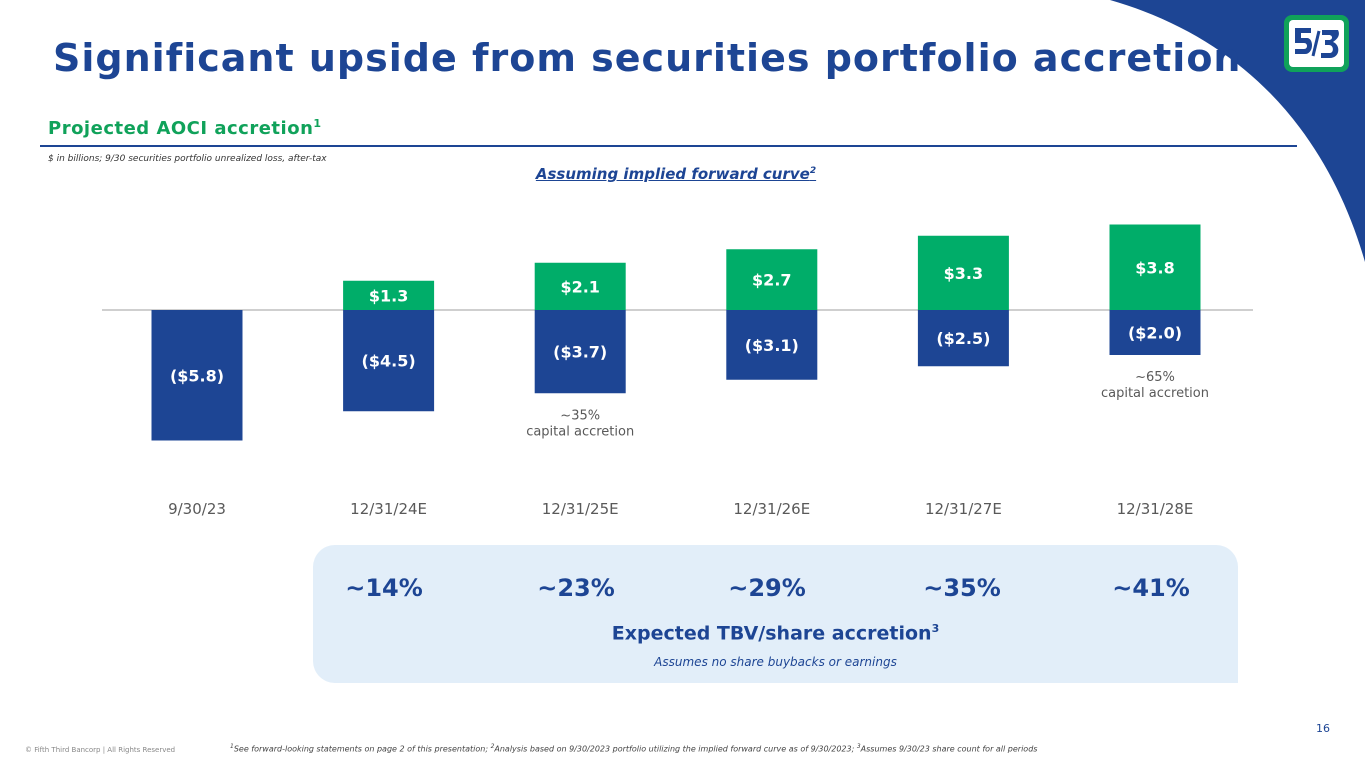 The height and width of the screenshot is (768, 1365). I want to click on bar-label-loss-9-30-23: ($5.8), so click(197, 375).